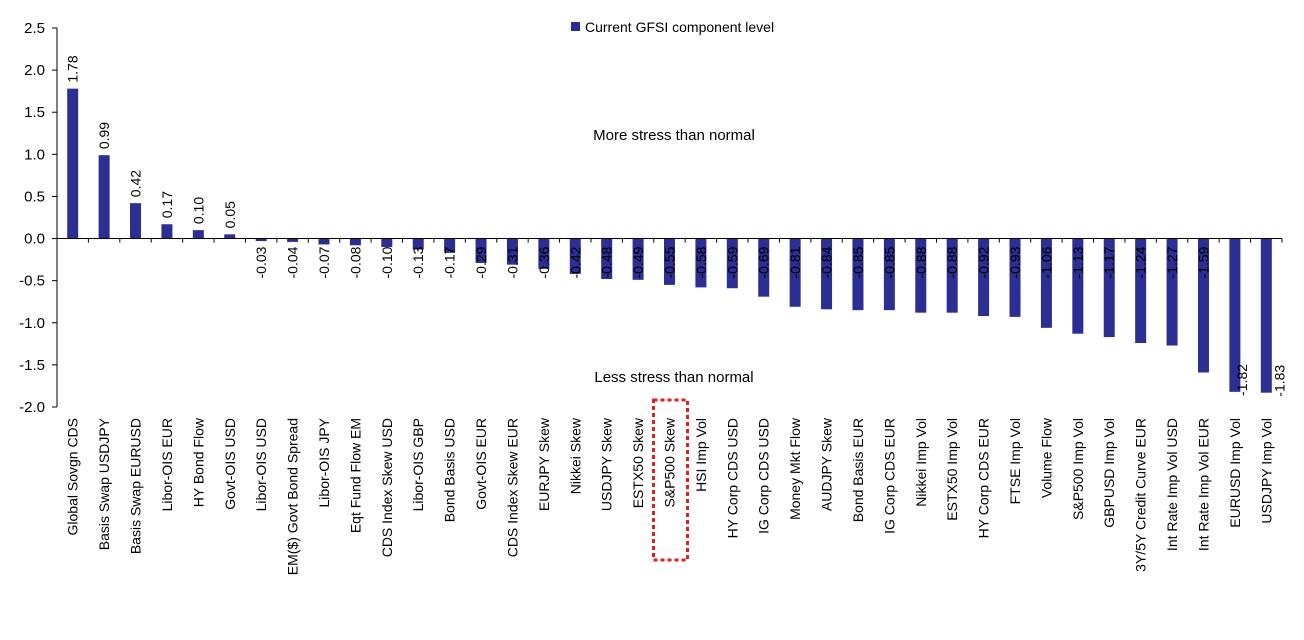 This screenshot has width=1304, height=640. Describe the element at coordinates (673, 377) in the screenshot. I see `annotation-less-stress: Less stress than normal` at that location.